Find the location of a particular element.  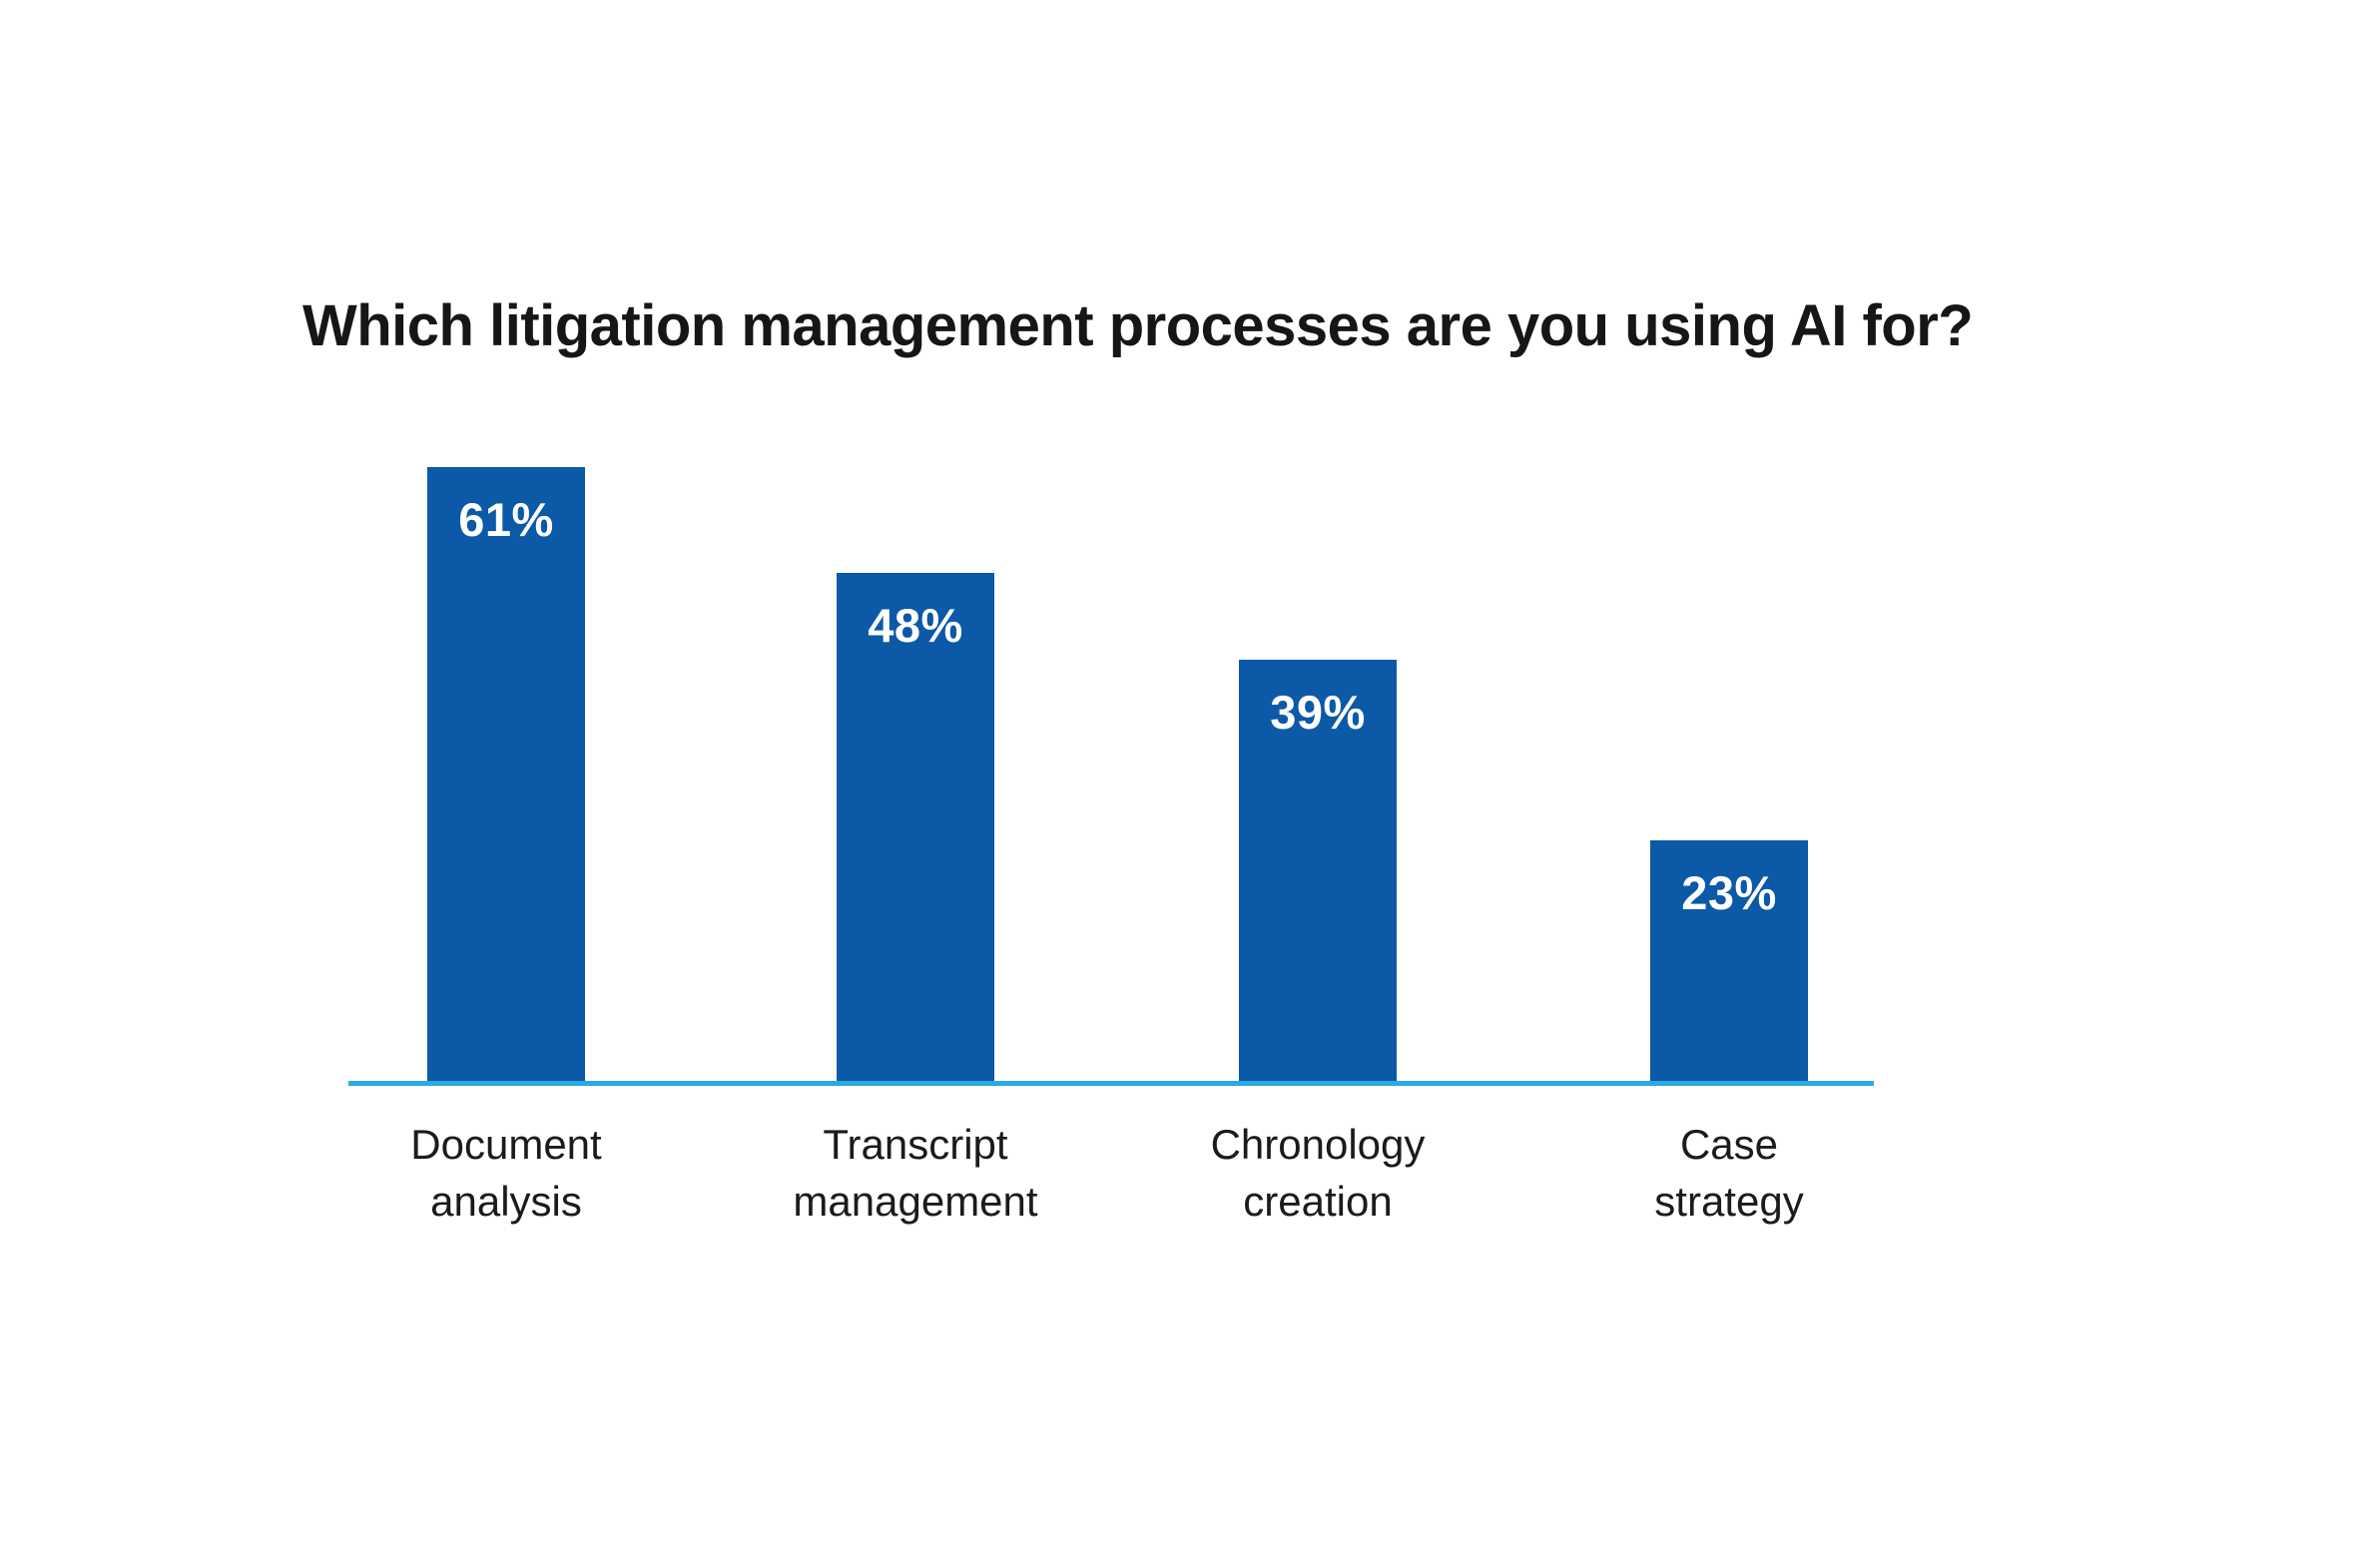

category-label-case-strategy: Case strategy is located at coordinates (1729, 1173).